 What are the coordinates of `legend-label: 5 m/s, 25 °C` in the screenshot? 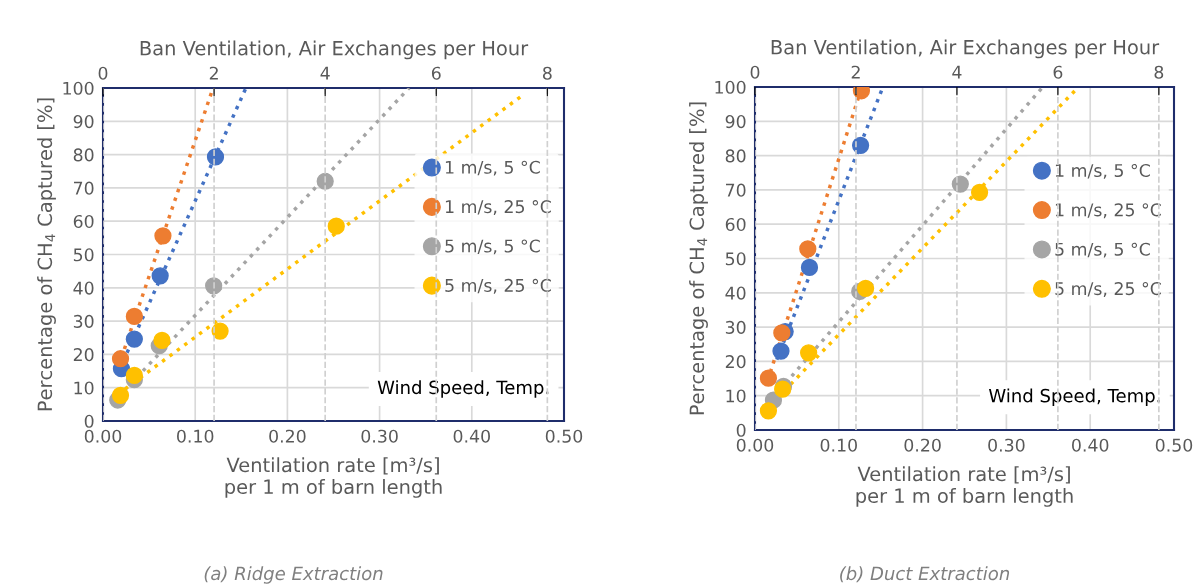 It's located at (498, 286).